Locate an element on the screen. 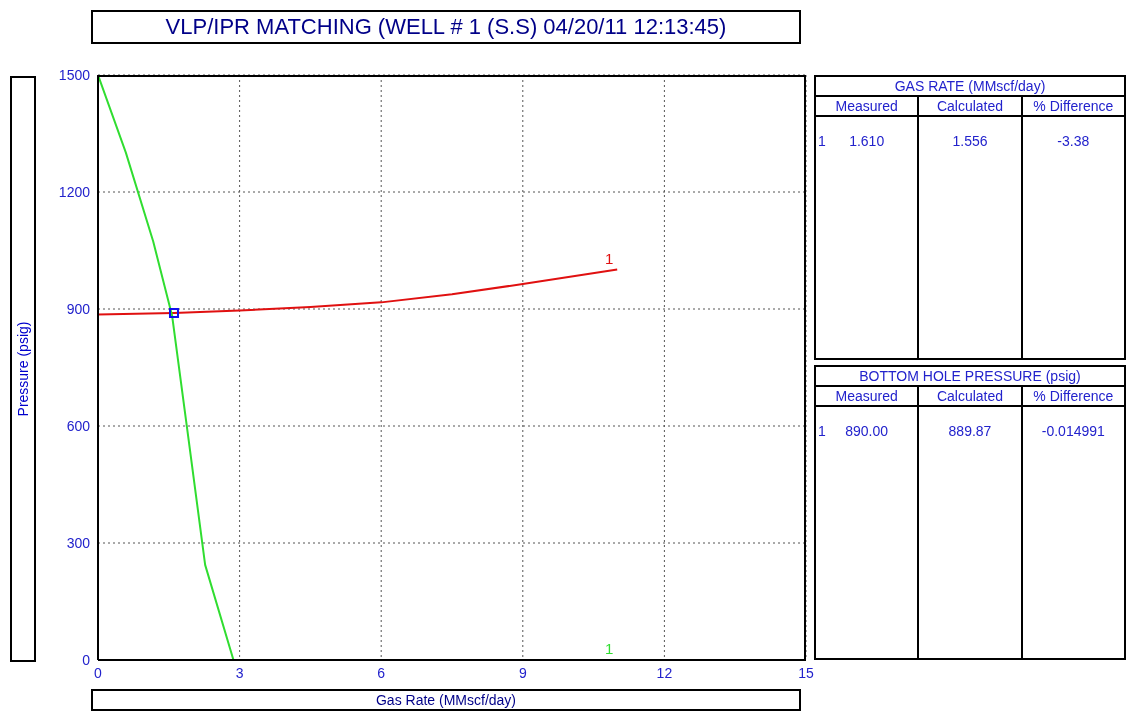 The height and width of the screenshot is (719, 1138). text: 1.610 is located at coordinates (867, 141).